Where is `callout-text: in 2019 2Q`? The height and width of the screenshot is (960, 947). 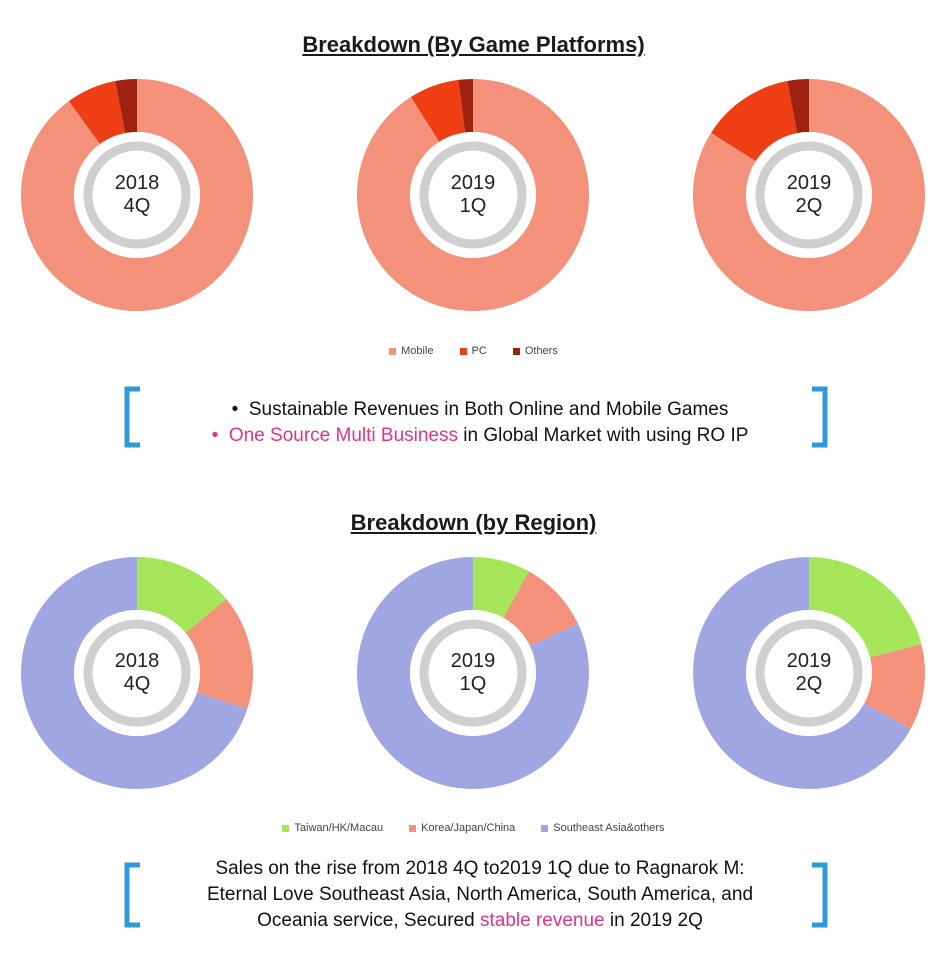
callout-text: in 2019 2Q is located at coordinates (653, 920).